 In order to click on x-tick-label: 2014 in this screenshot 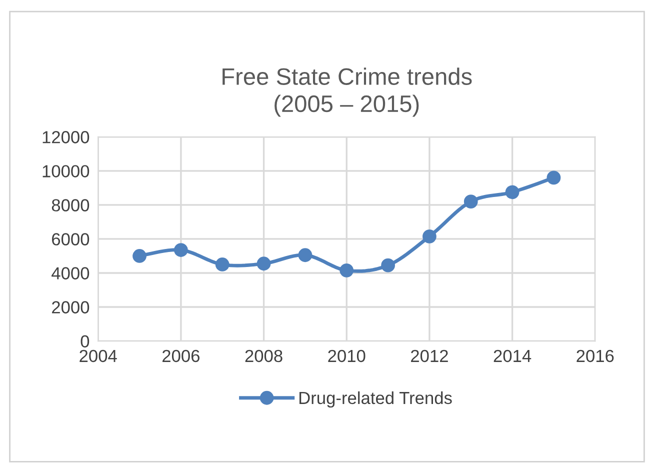, I will do `click(513, 356)`.